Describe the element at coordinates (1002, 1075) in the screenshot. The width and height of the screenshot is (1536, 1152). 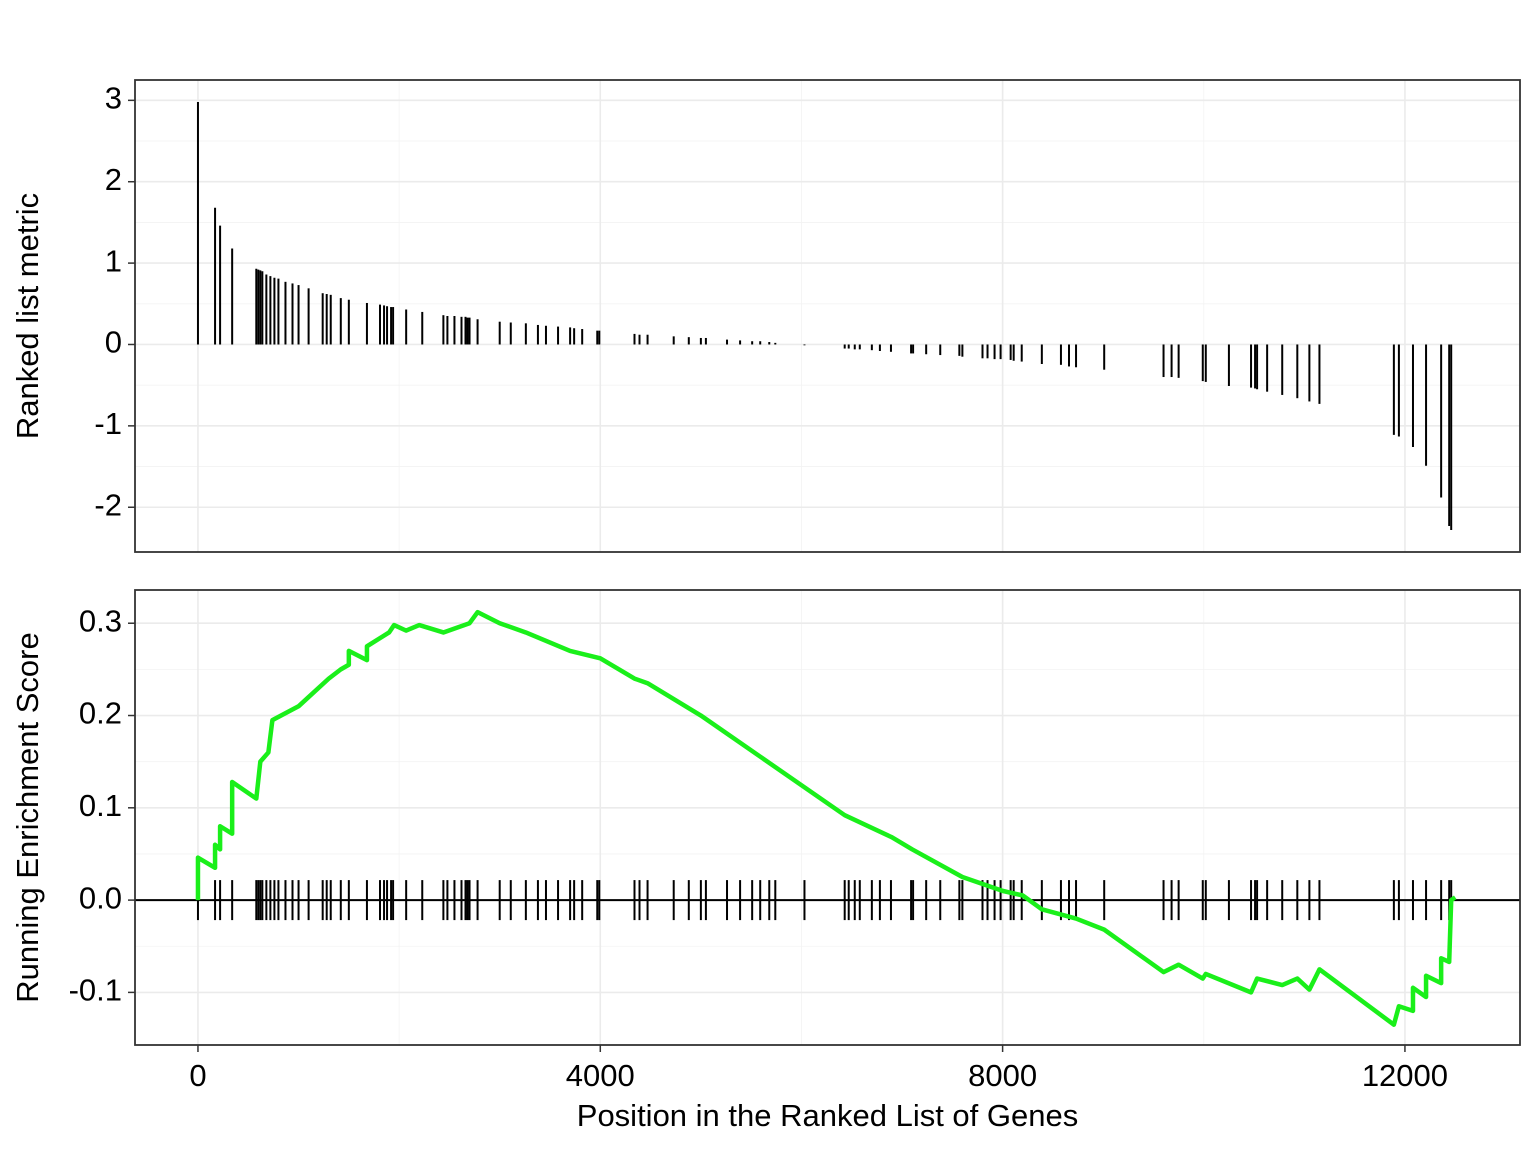
I see `x-tick-label: 8000` at that location.